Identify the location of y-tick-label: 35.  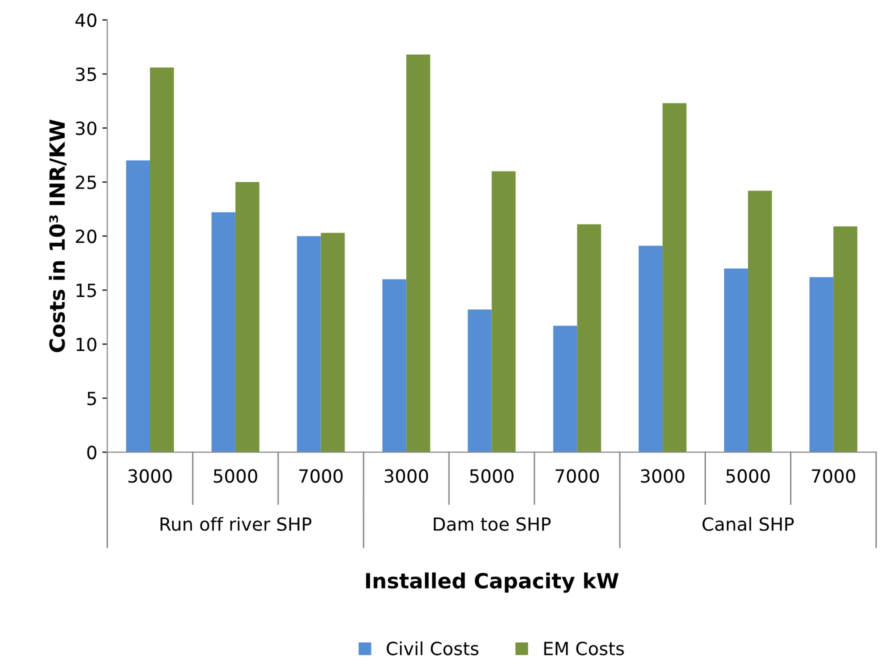
(86, 74).